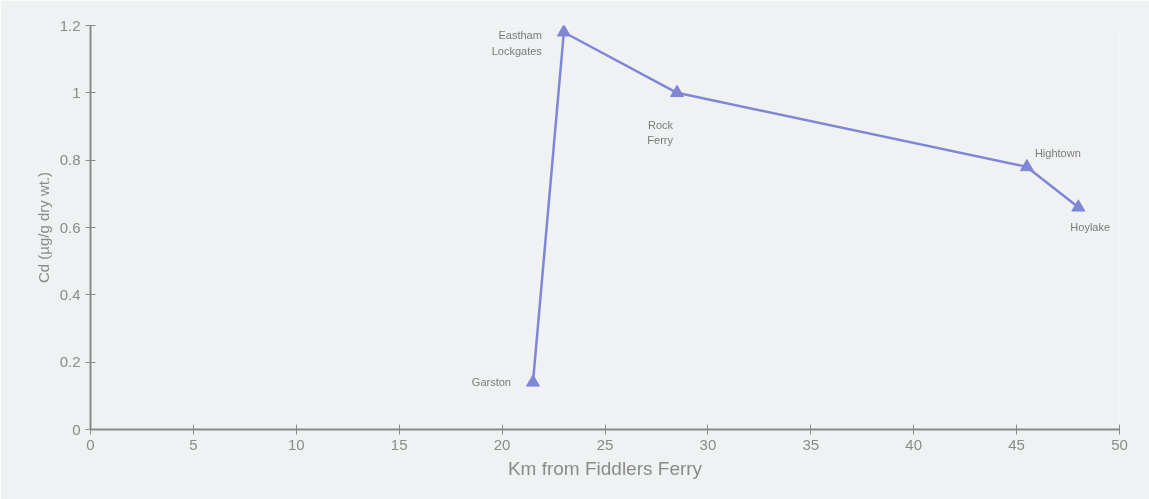 The width and height of the screenshot is (1149, 499). What do you see at coordinates (811, 444) in the screenshot?
I see `x-tick-label: 35` at bounding box center [811, 444].